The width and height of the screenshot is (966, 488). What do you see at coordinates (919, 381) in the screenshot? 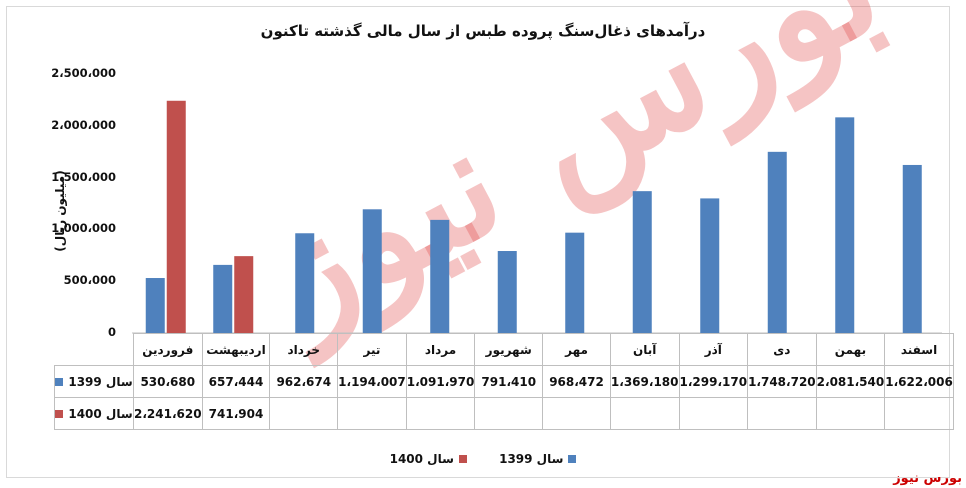
I see `data-label: 1،622،006` at bounding box center [919, 381].